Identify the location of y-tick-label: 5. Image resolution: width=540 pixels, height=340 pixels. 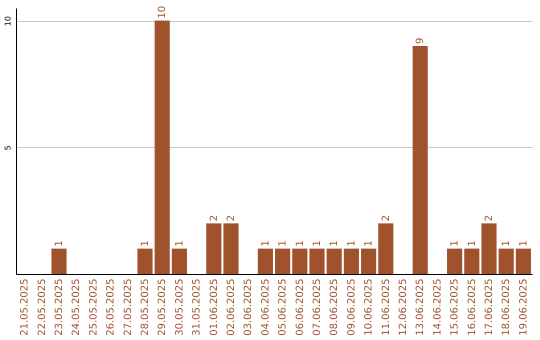
(8, 147).